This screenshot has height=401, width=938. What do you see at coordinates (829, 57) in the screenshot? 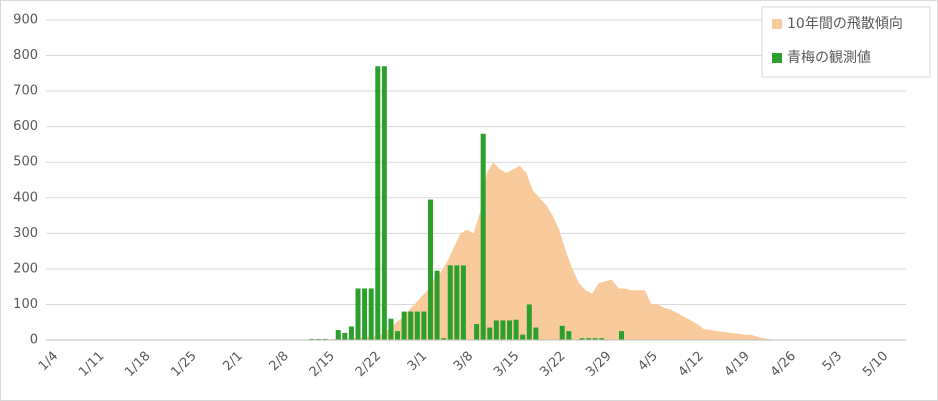
I see `legend-label: 青梅の観測値` at bounding box center [829, 57].